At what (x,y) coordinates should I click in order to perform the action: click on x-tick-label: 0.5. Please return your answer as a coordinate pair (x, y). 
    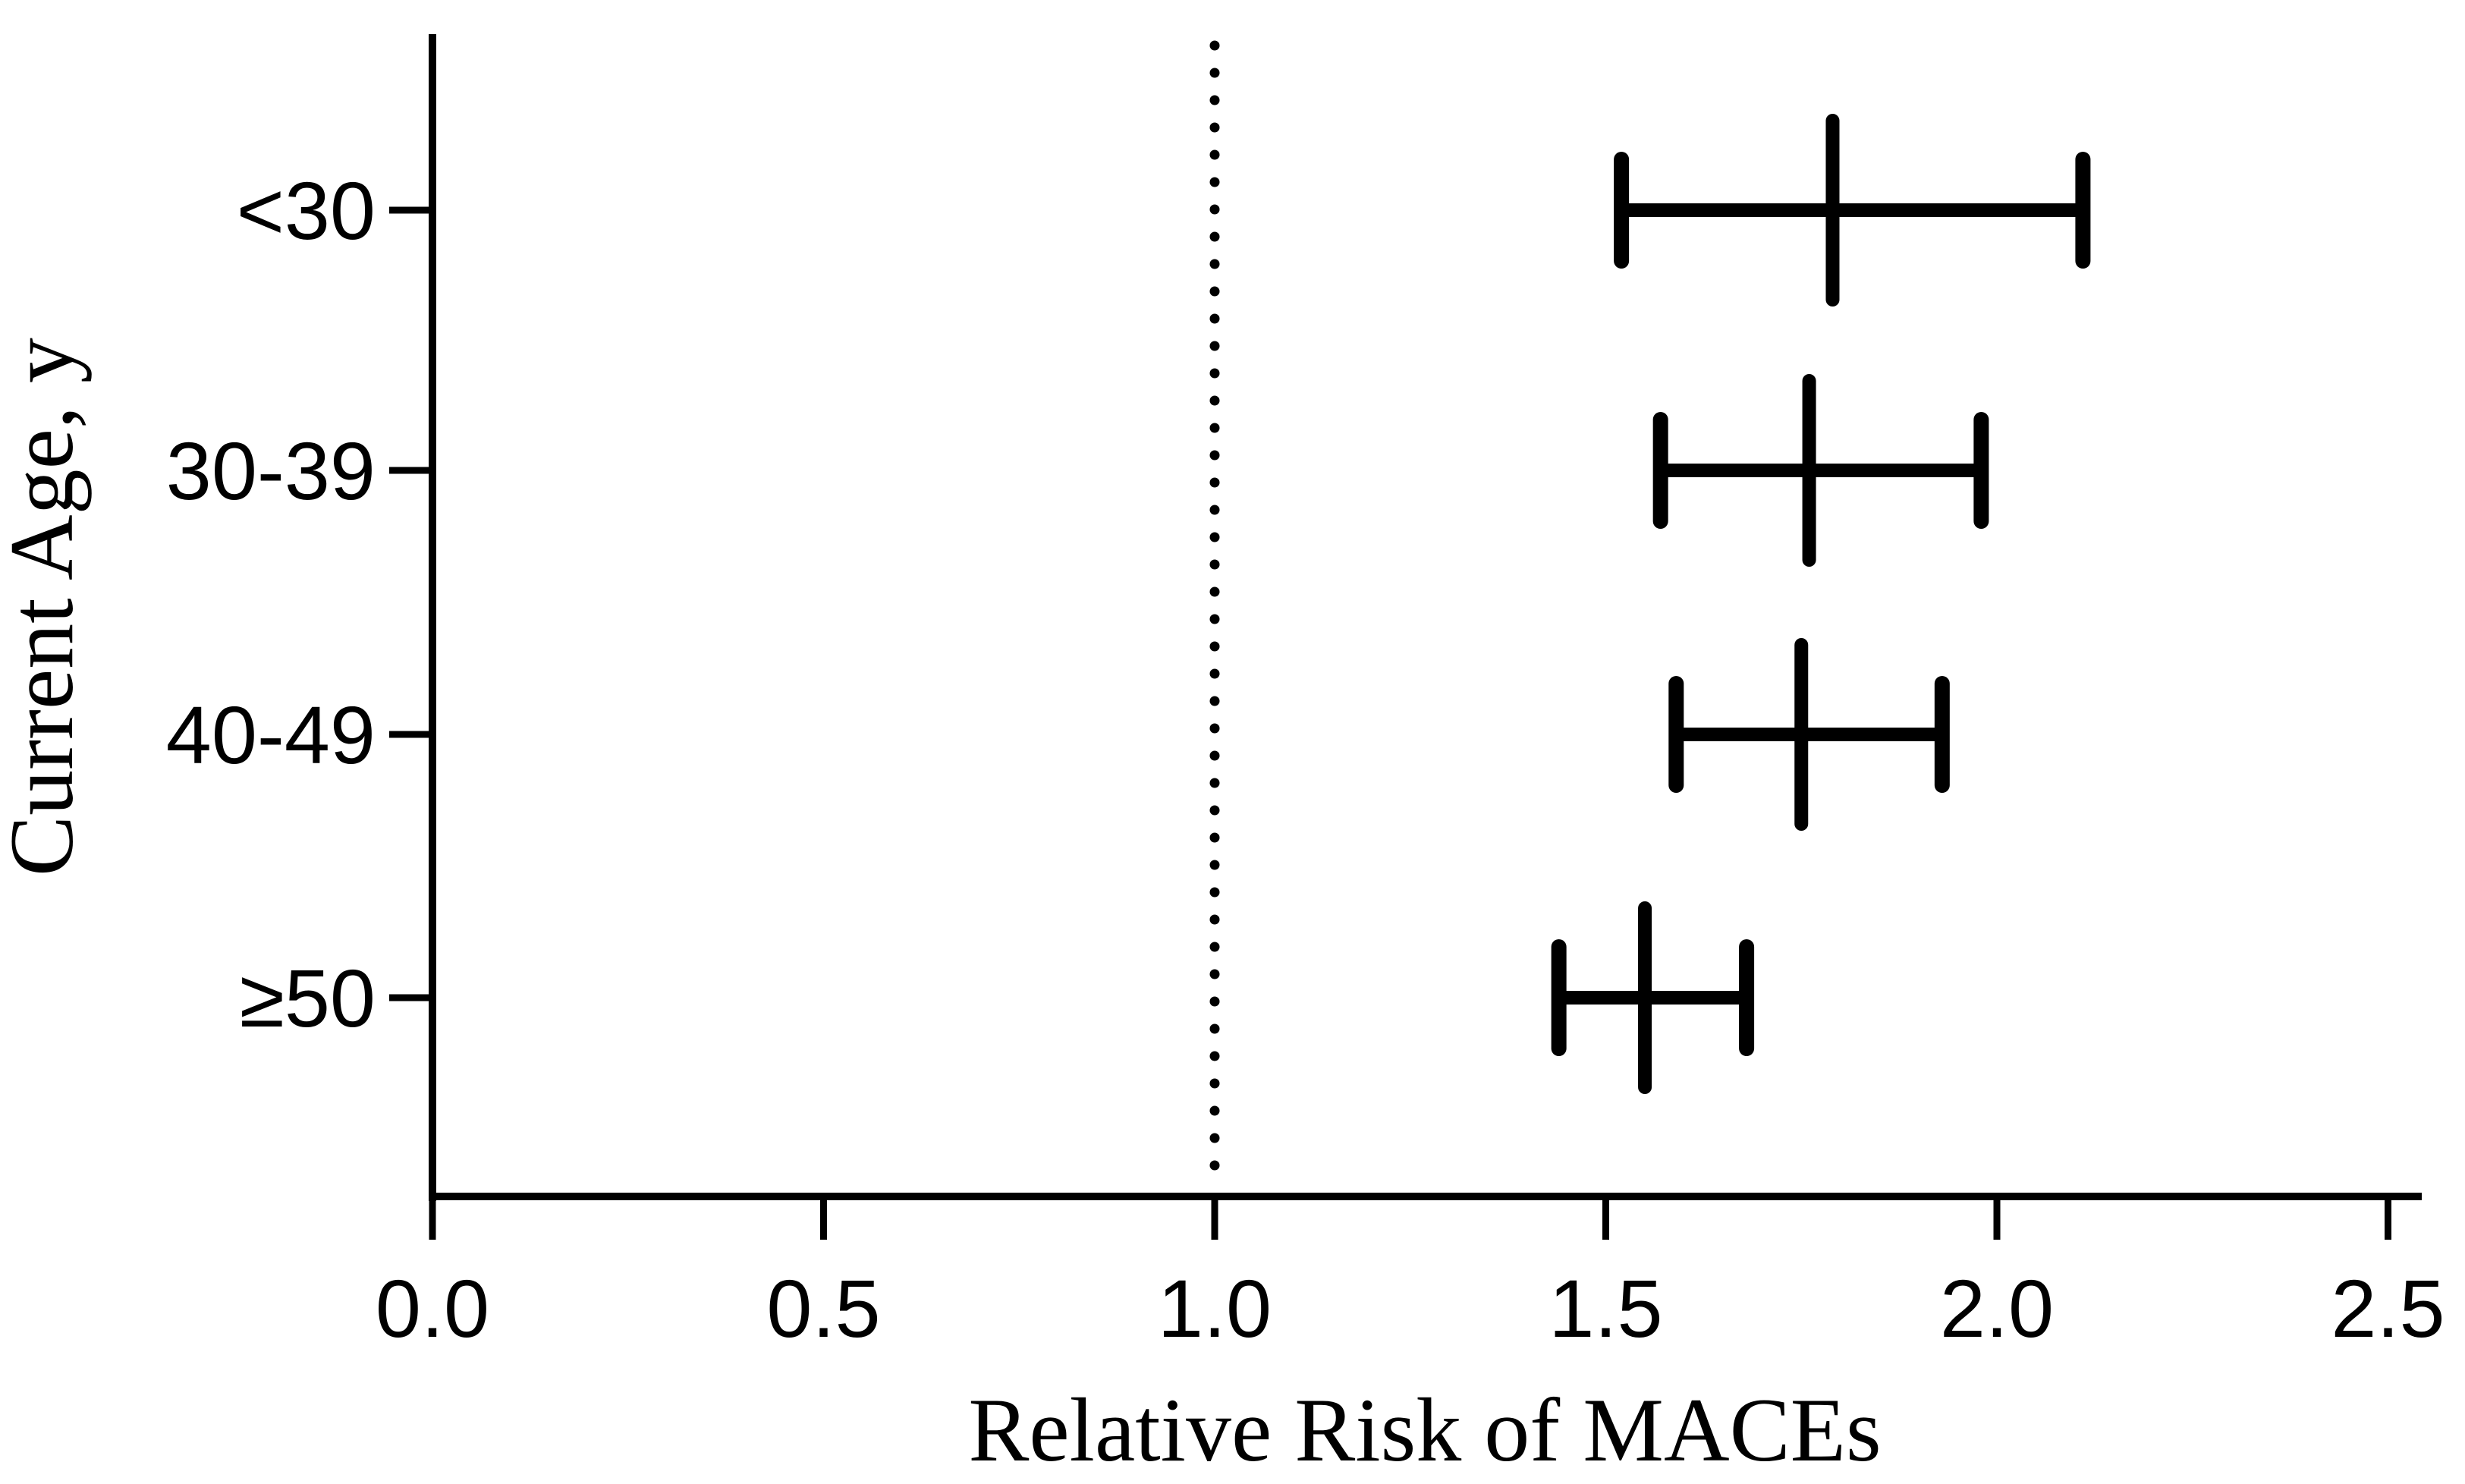
    Looking at the image, I should click on (823, 1308).